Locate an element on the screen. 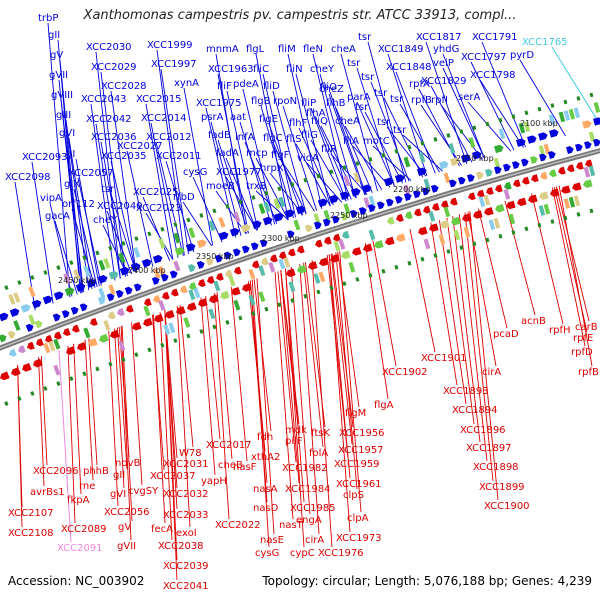 This screenshot has height=600, width=600. gene-label-reverse: XCC2032 is located at coordinates (186, 494).